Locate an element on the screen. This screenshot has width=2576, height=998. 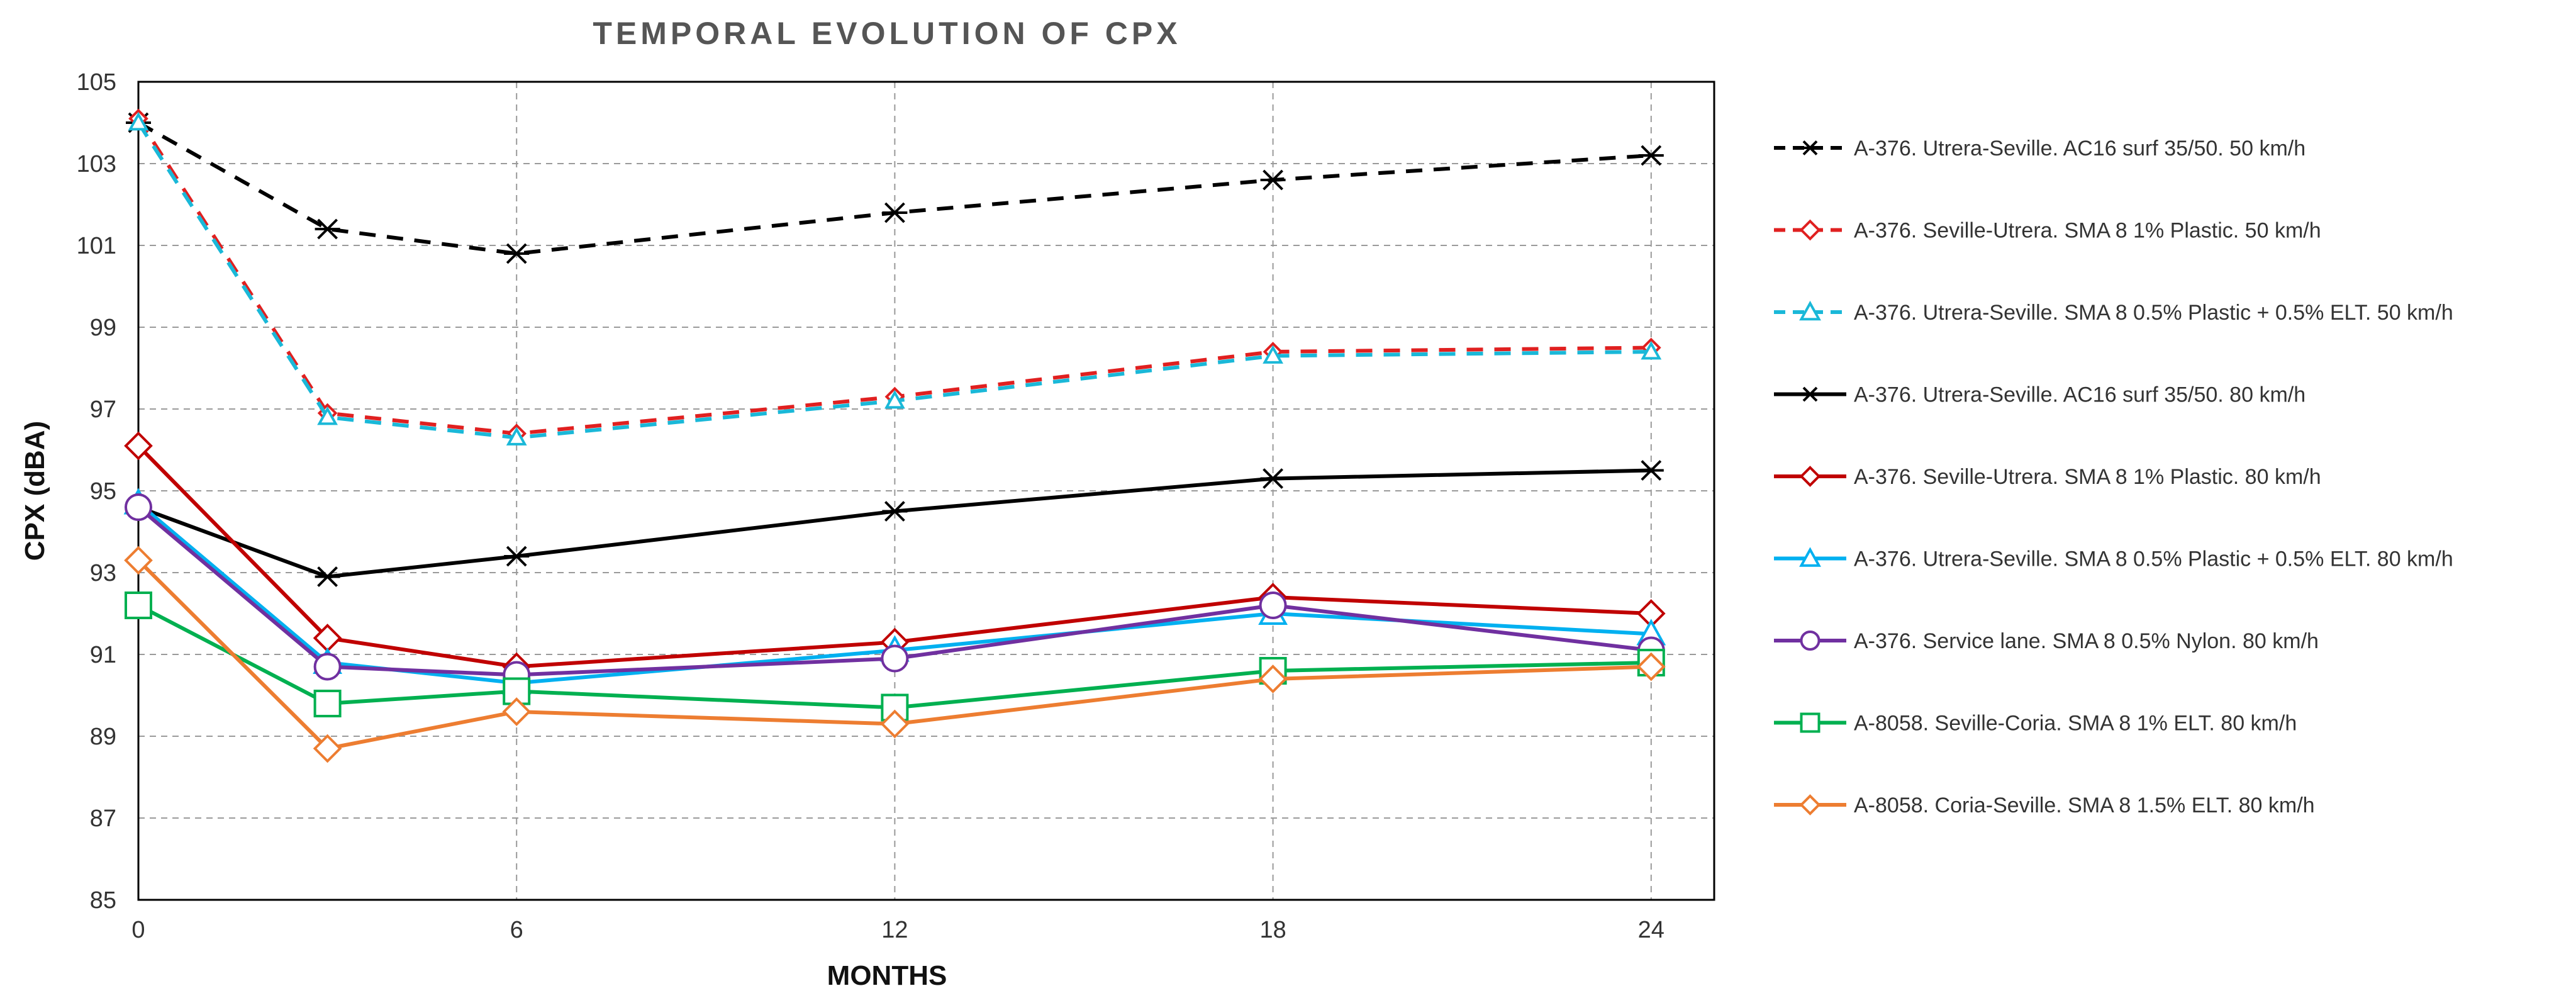
x-tick-label: 0 is located at coordinates (138, 930).